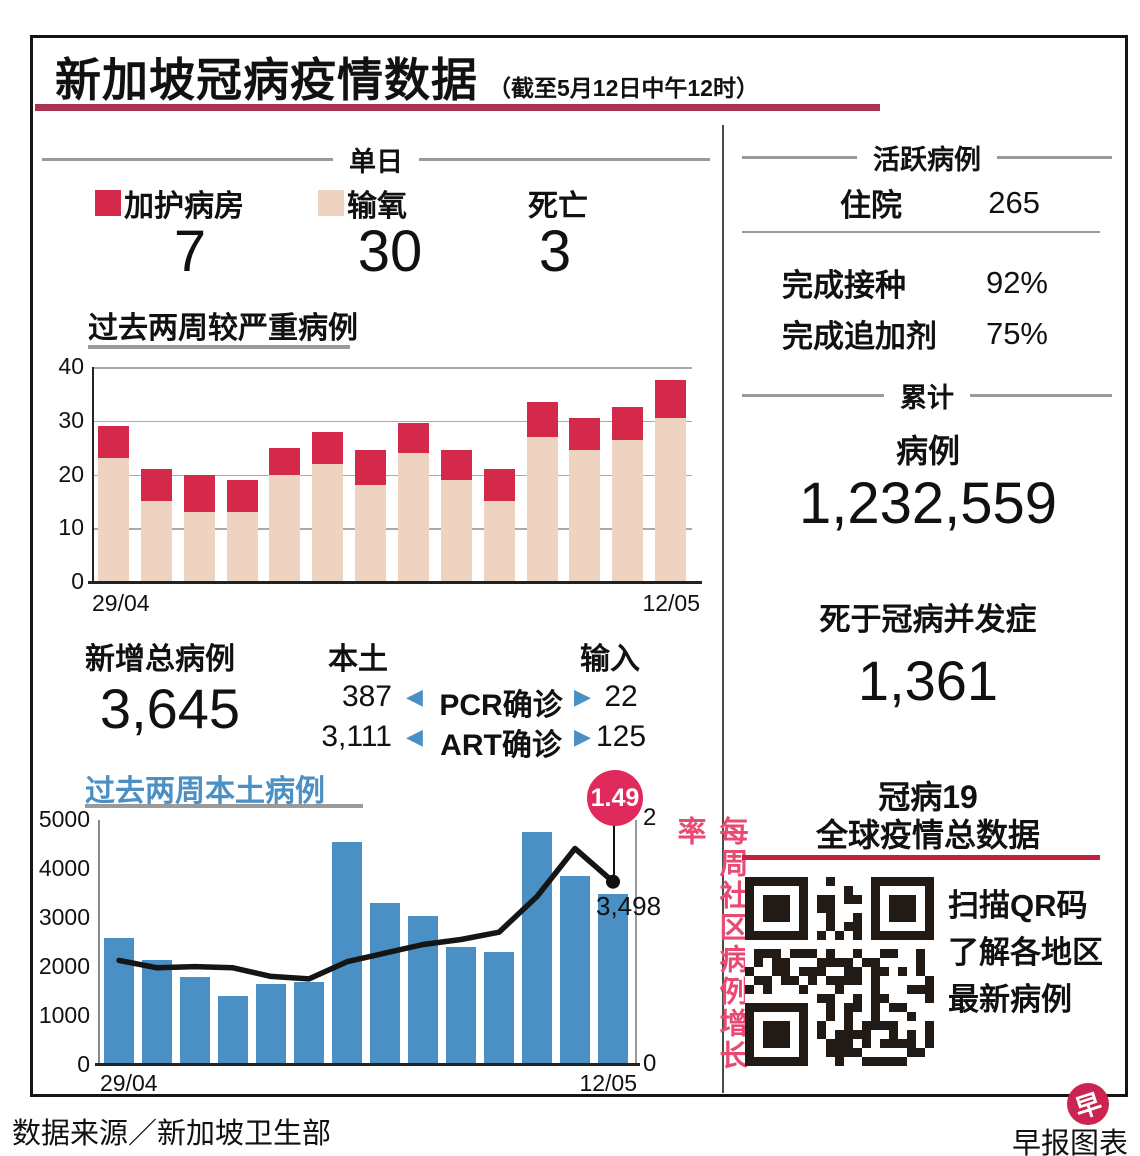  I want to click on qr-caption: 扫描QR码 了解各地区 最新病例, so click(1035, 952).